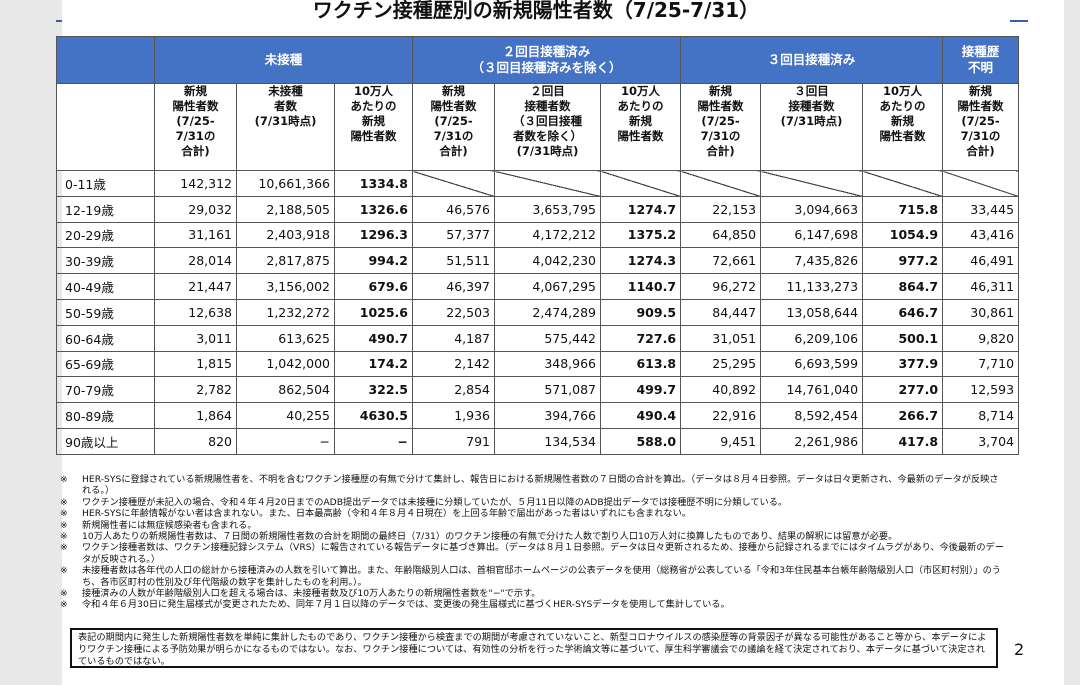 The width and height of the screenshot is (1080, 685). I want to click on table-cell: 31,051, so click(721, 338).